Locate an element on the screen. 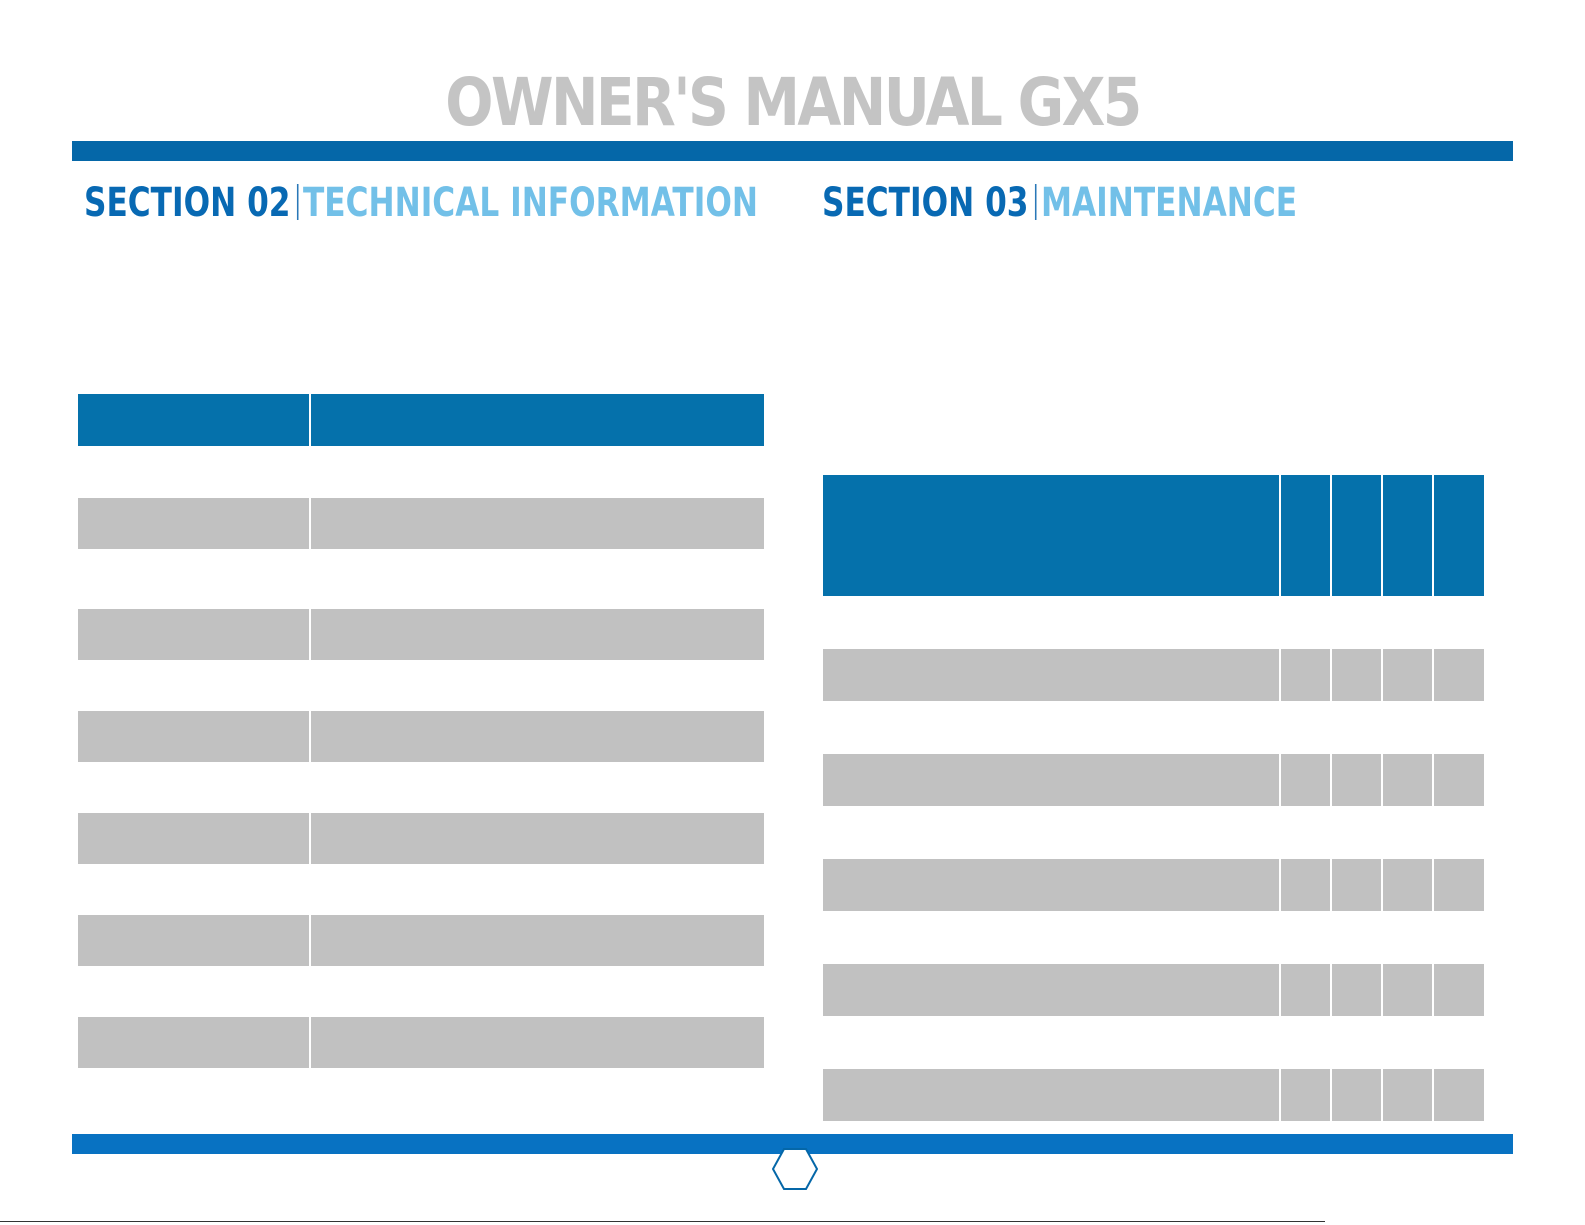 This screenshot has width=1585, height=1225. page-number-hexagon-icon is located at coordinates (795, 1169).